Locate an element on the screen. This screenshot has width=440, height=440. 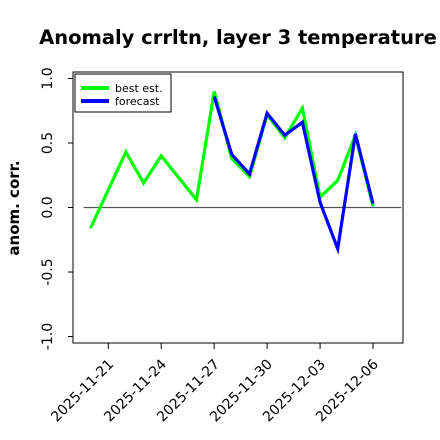
y-axis-label: anom. corr. is located at coordinates (14, 207).